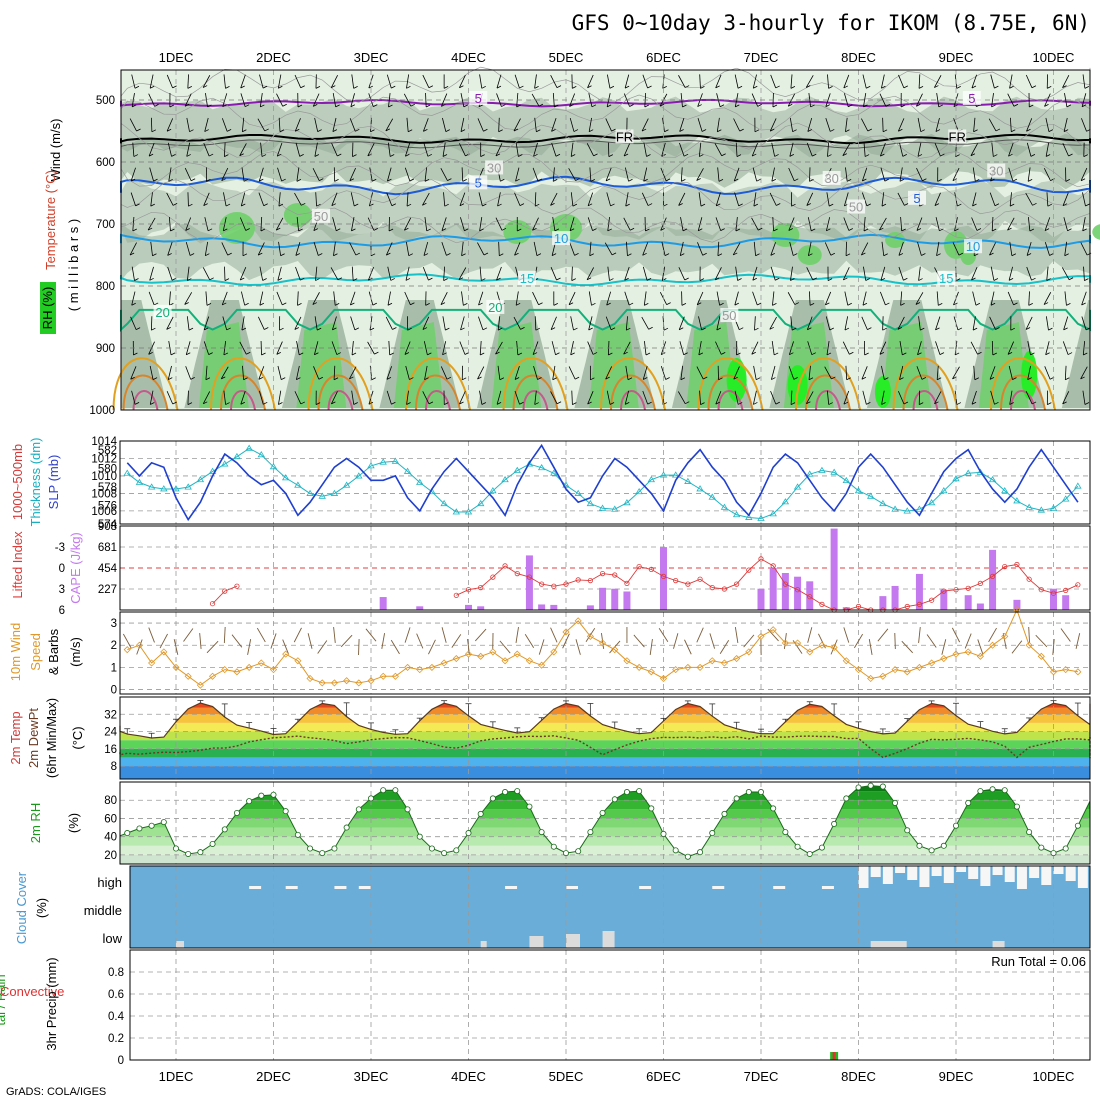  What do you see at coordinates (176, 57) in the screenshot?
I see `date-label: 1DEC` at bounding box center [176, 57].